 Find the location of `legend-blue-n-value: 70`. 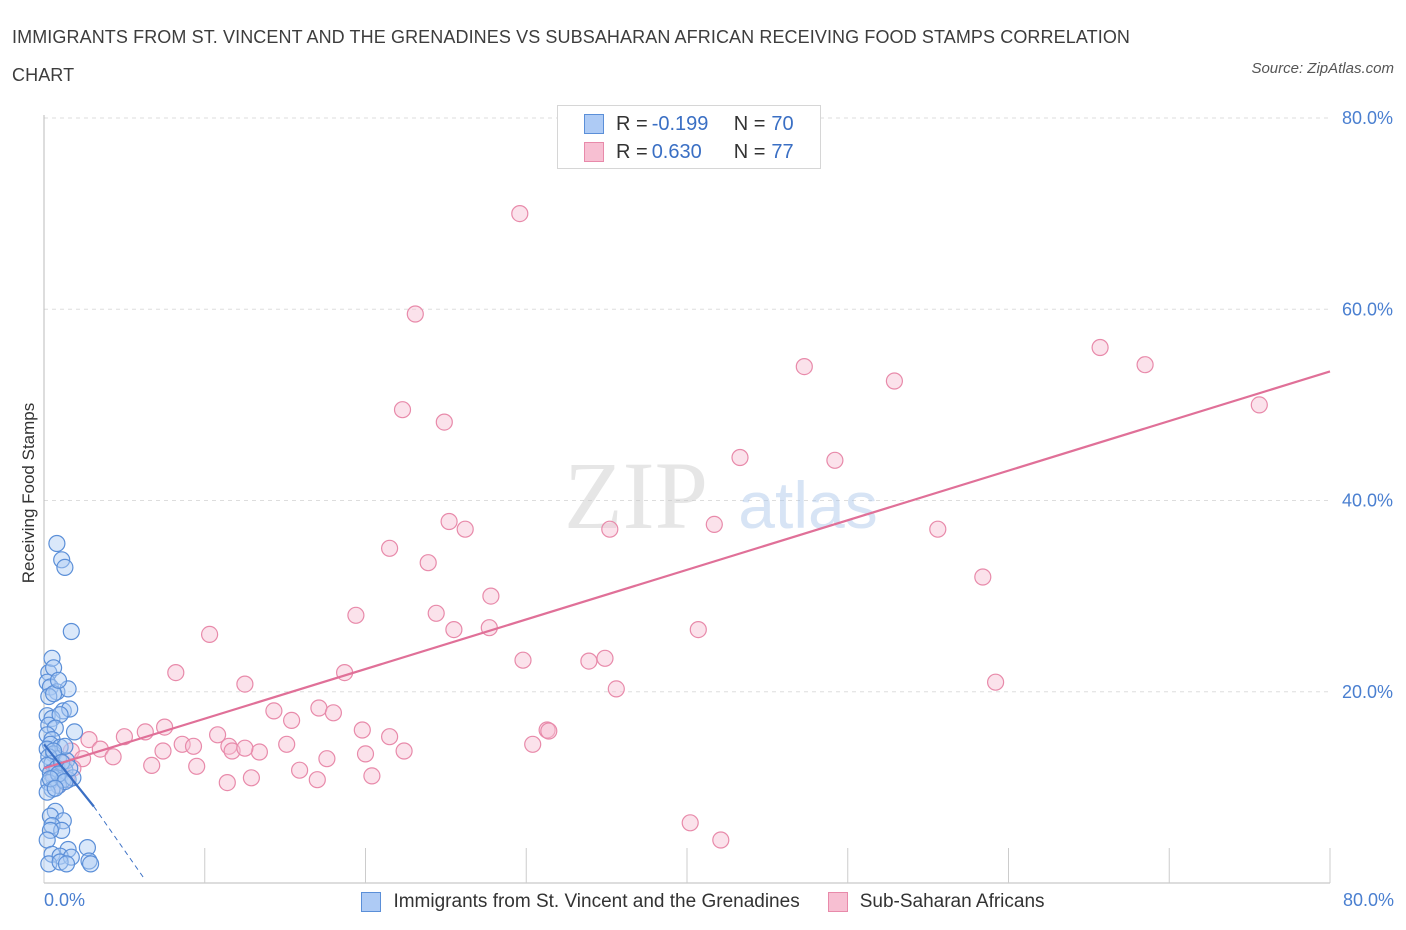

legend-blue-n-value: 70 is located at coordinates (782, 123).